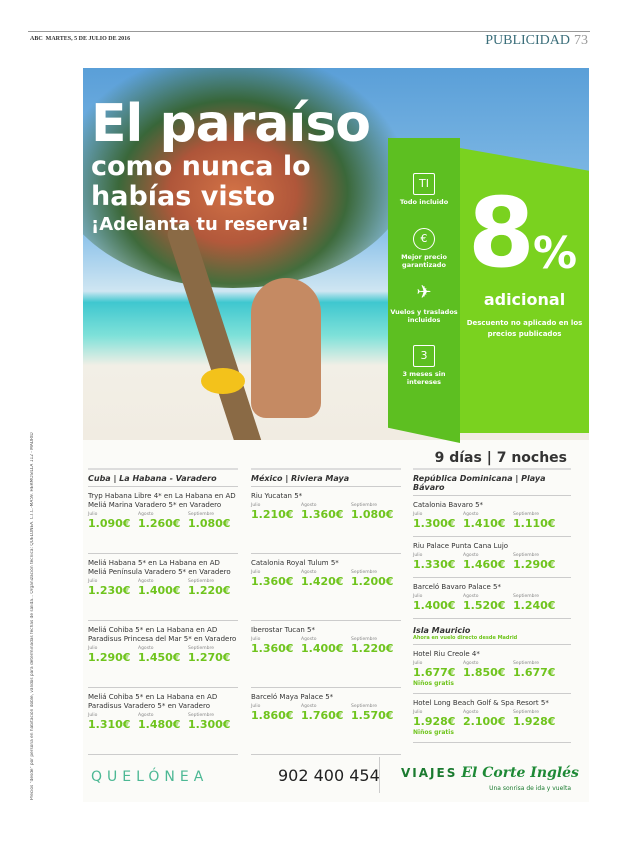 The width and height of the screenshot is (620, 846). What do you see at coordinates (322, 715) in the screenshot?
I see `price-value: 1.760€` at bounding box center [322, 715].